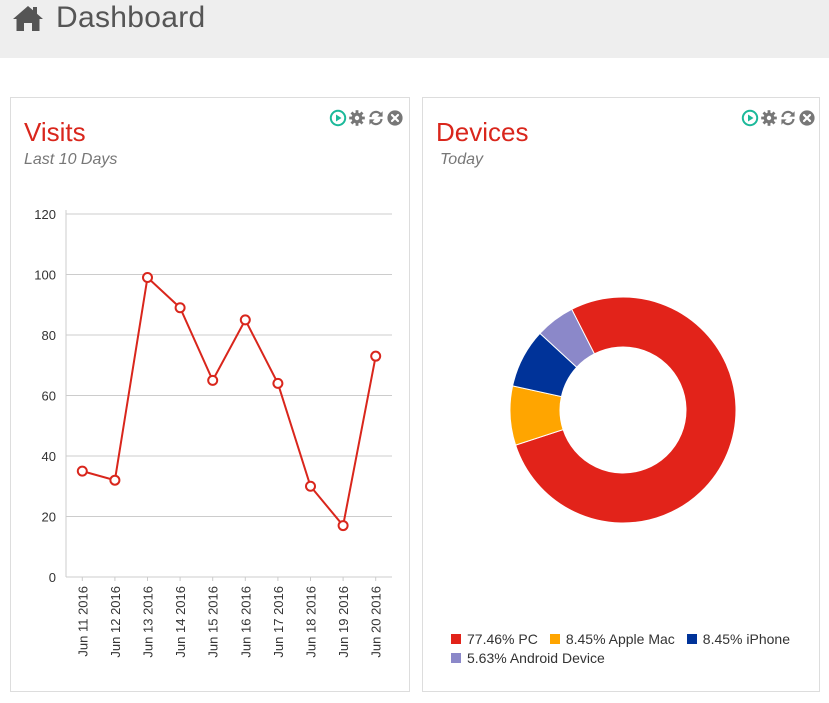 The image size is (829, 703). I want to click on y-tick-label: 0, so click(52, 577).